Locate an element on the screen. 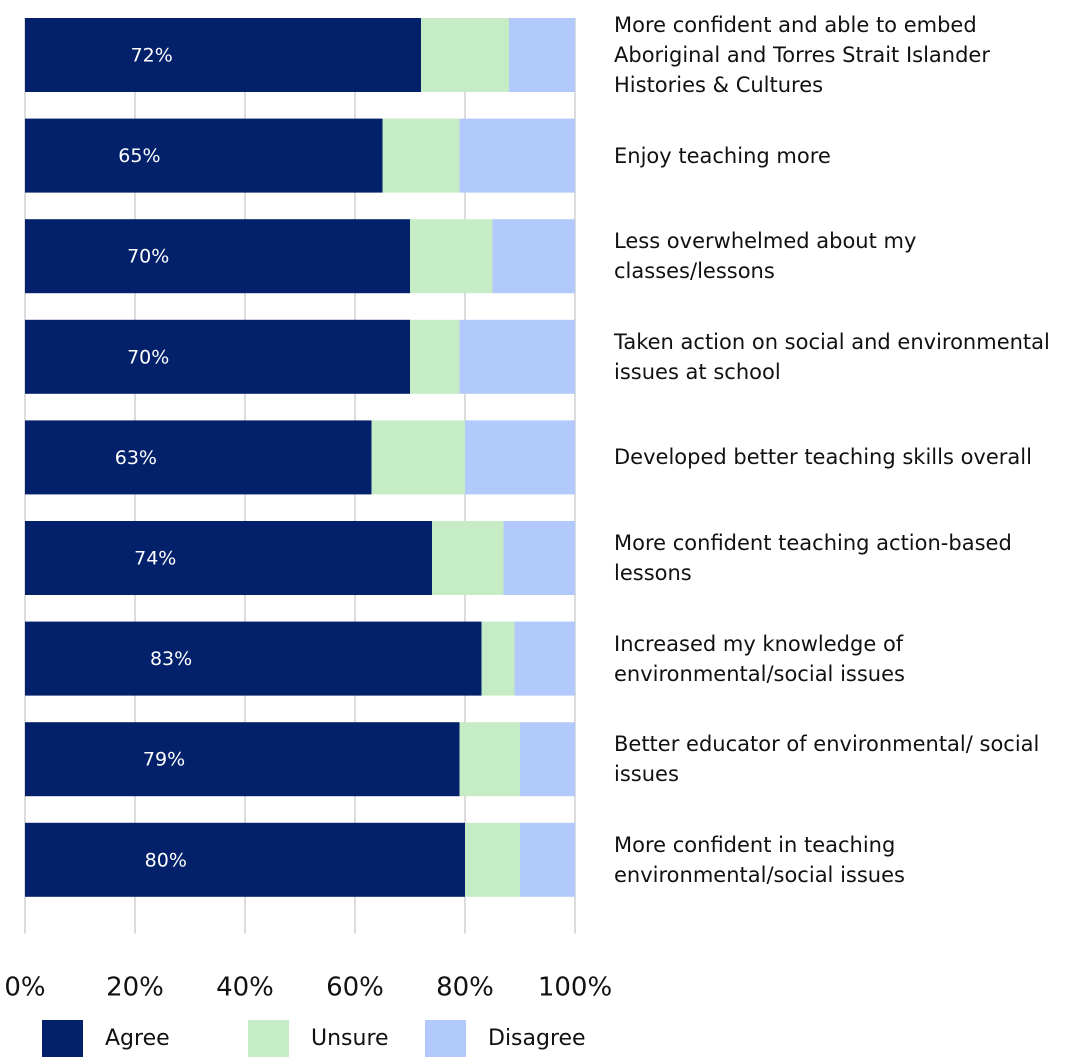 The width and height of the screenshot is (1066, 1057). x-tick-label: 100% is located at coordinates (575, 988).